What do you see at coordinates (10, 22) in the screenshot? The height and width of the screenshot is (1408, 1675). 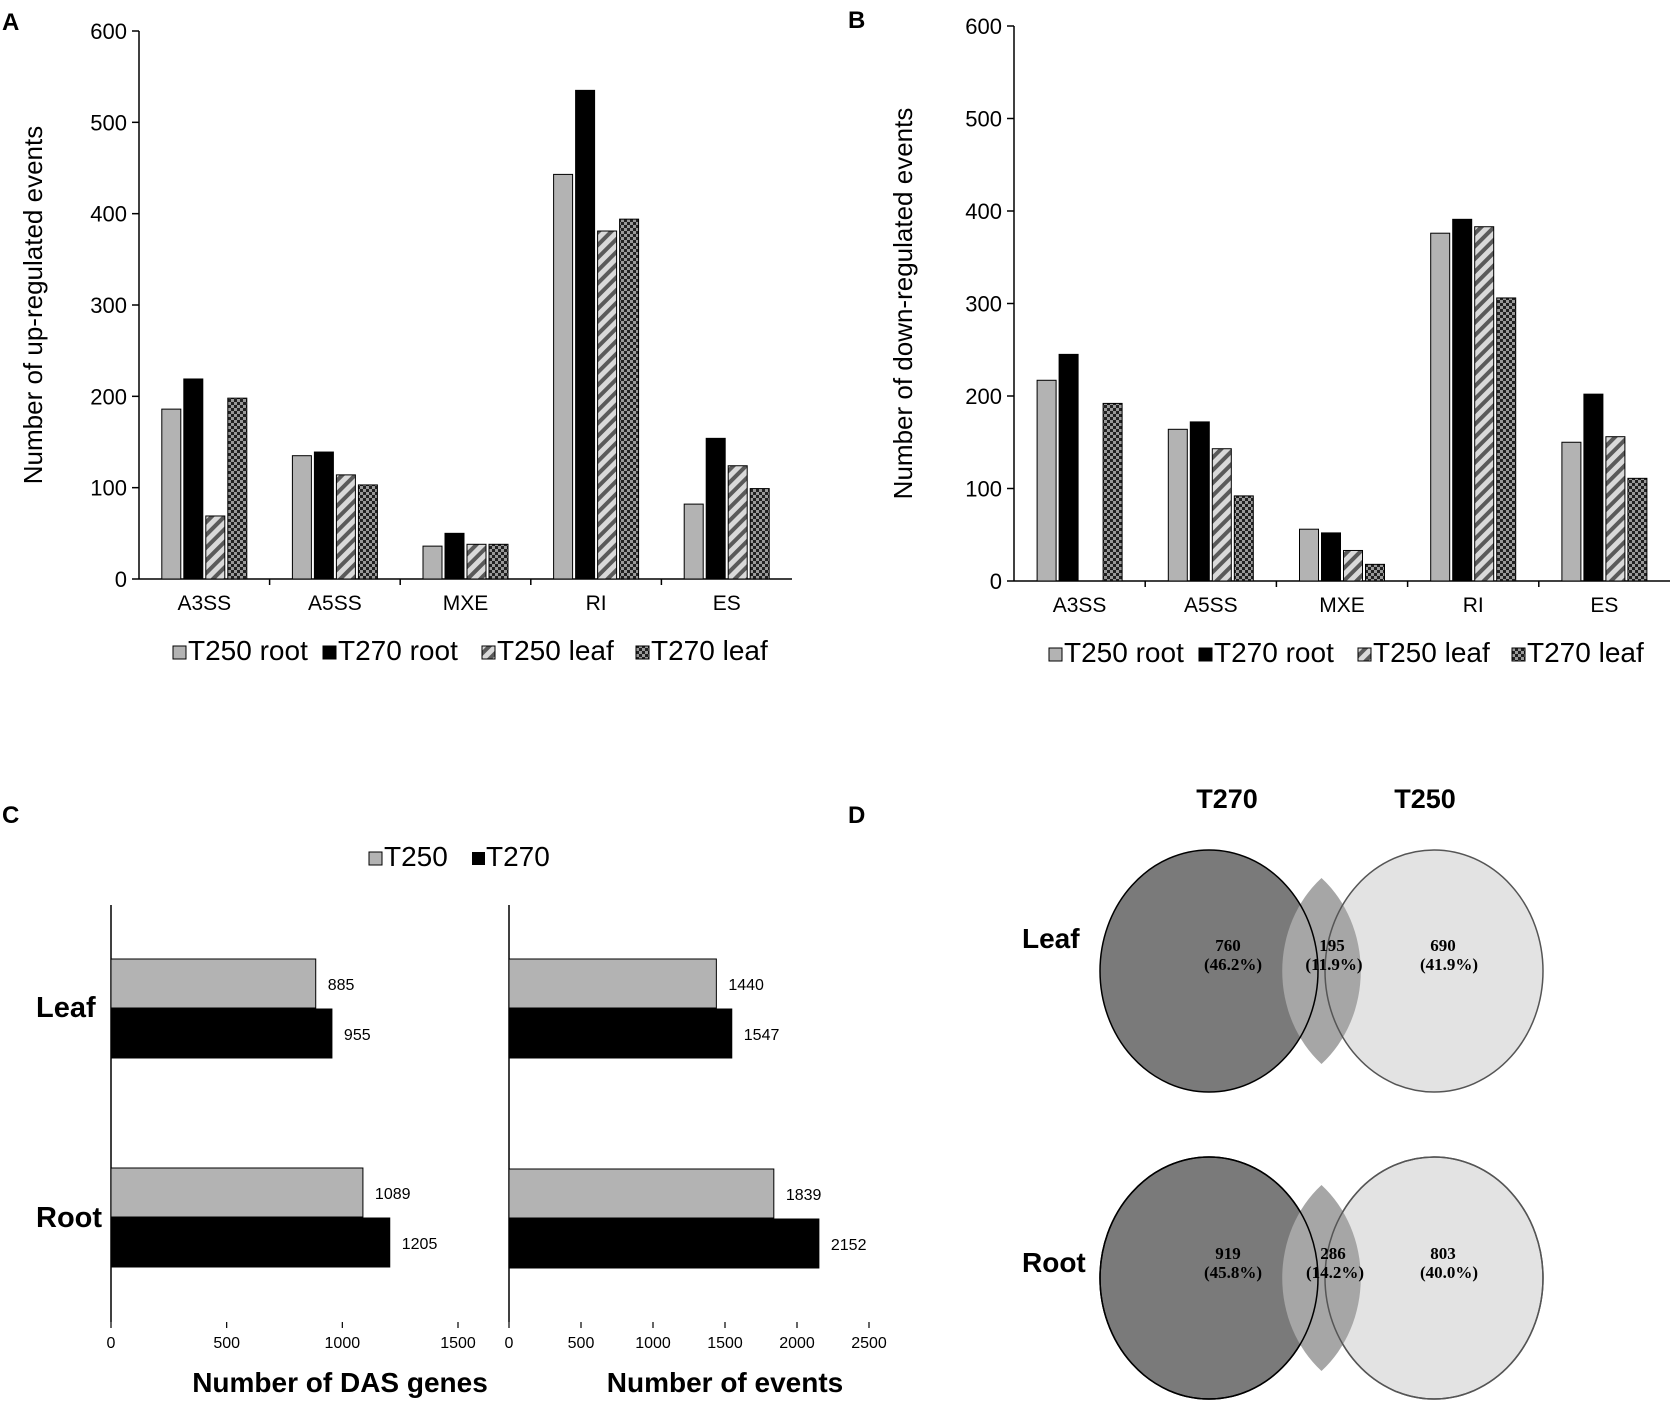 I see `panel-label-a: A` at bounding box center [10, 22].